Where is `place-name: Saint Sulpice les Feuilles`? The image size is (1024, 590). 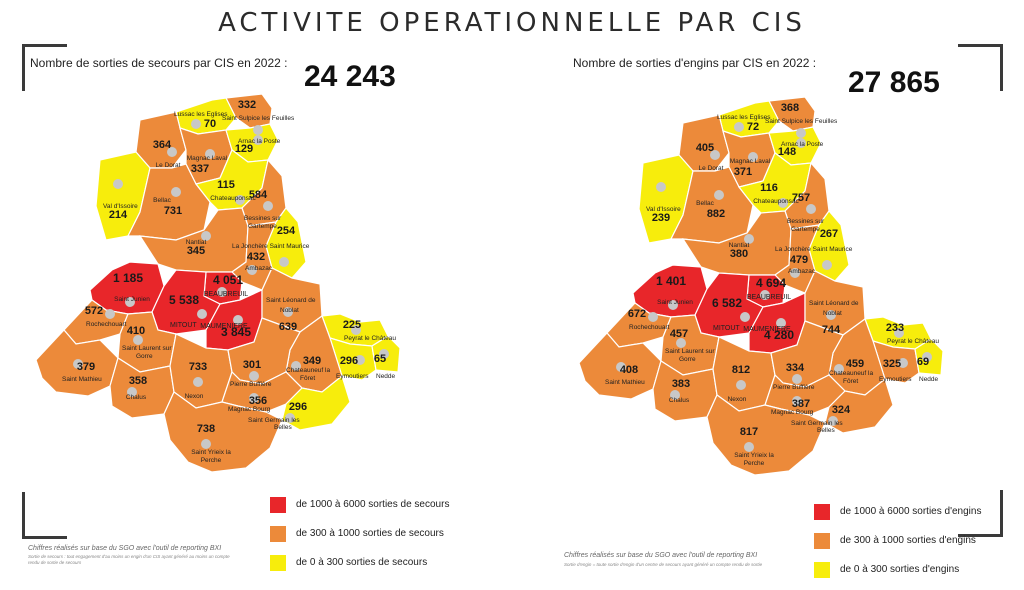
place-name: Saint Sulpice les Feuilles is located at coordinates (258, 118).